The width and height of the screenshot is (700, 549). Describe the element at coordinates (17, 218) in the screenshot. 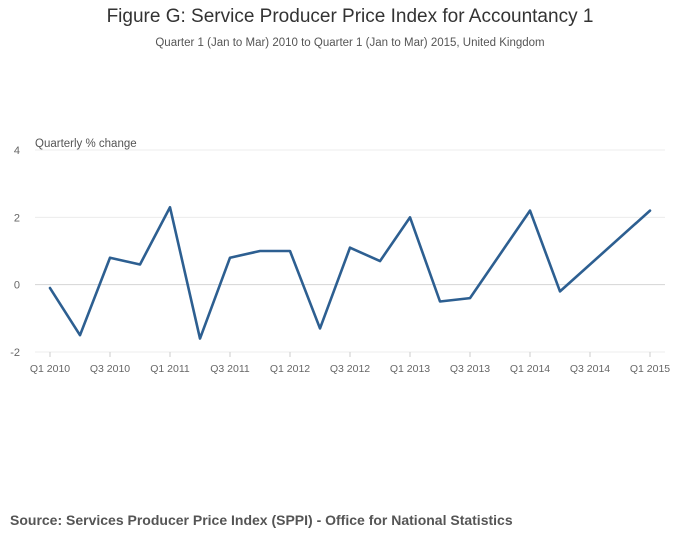

I see `y-tick-label: 2` at that location.